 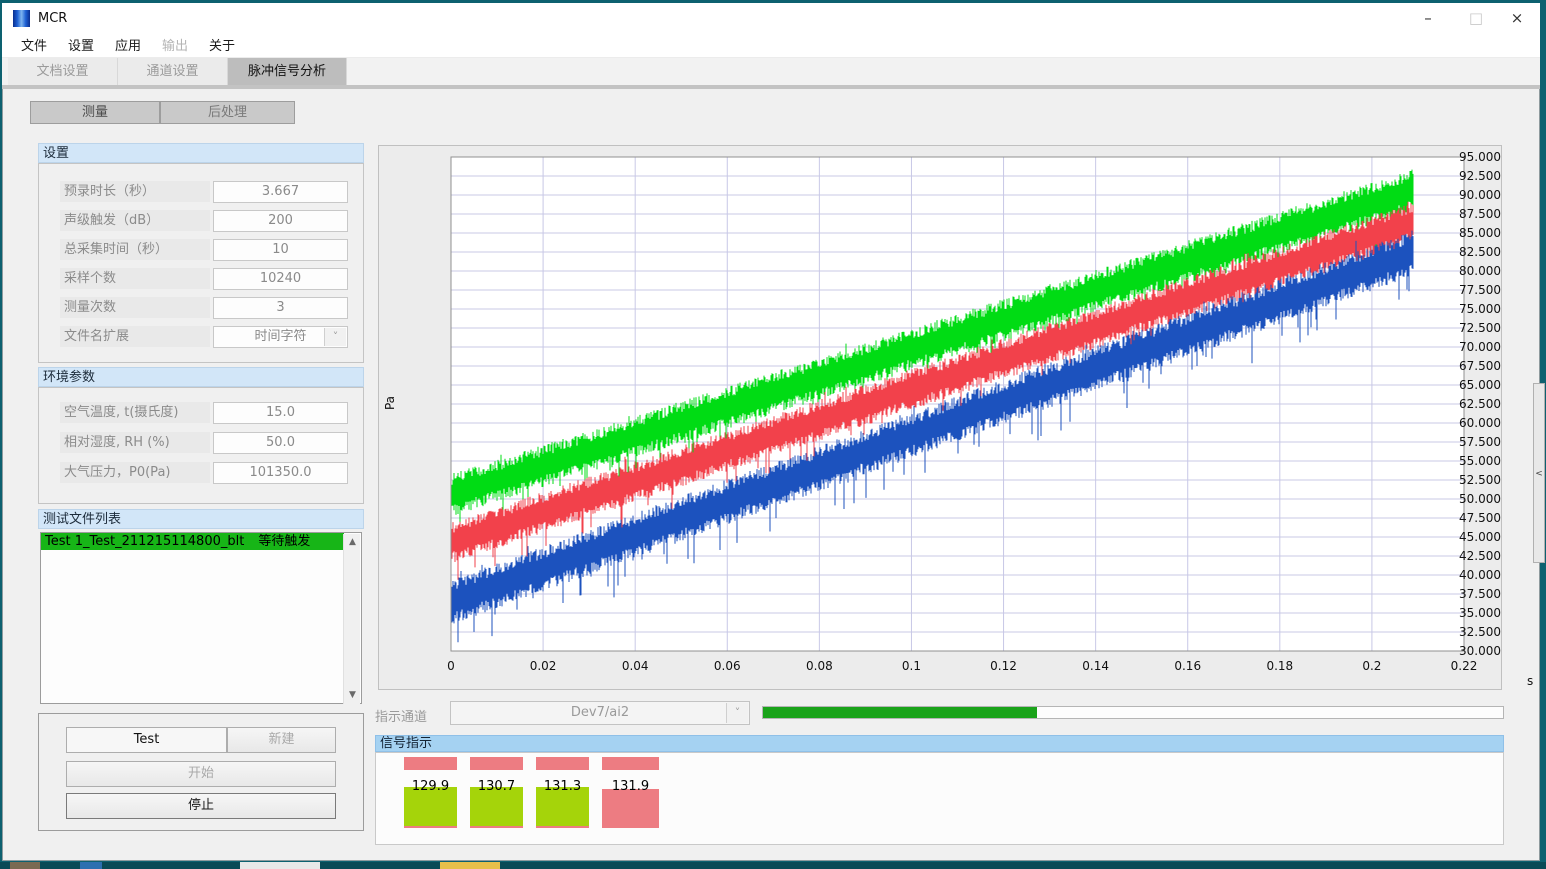 What do you see at coordinates (1480, 613) in the screenshot?
I see `y-tick-label: 35.000` at bounding box center [1480, 613].